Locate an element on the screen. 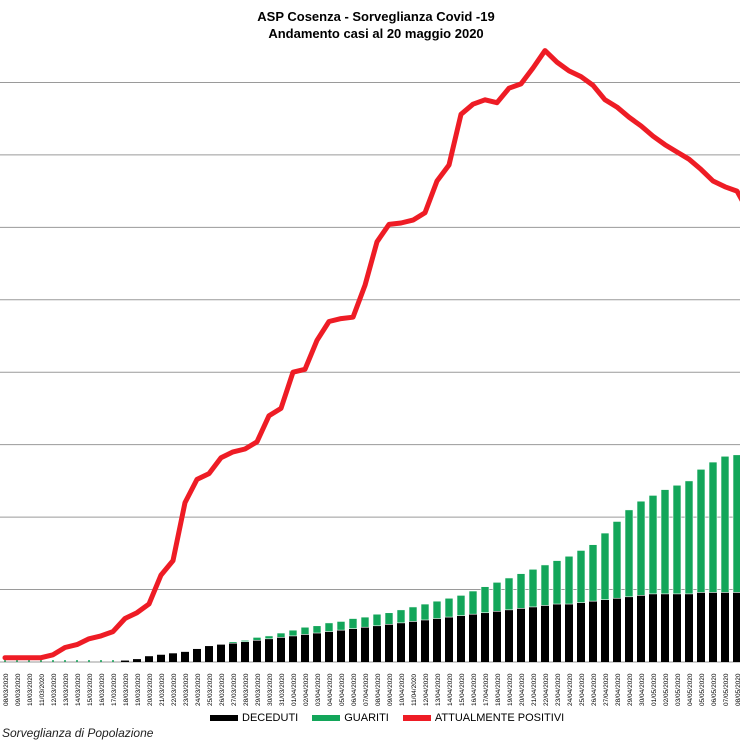 Image resolution: width=740 pixels, height=740 pixels. x-tick-label: 17/04/2020 is located at coordinates (486, 689).